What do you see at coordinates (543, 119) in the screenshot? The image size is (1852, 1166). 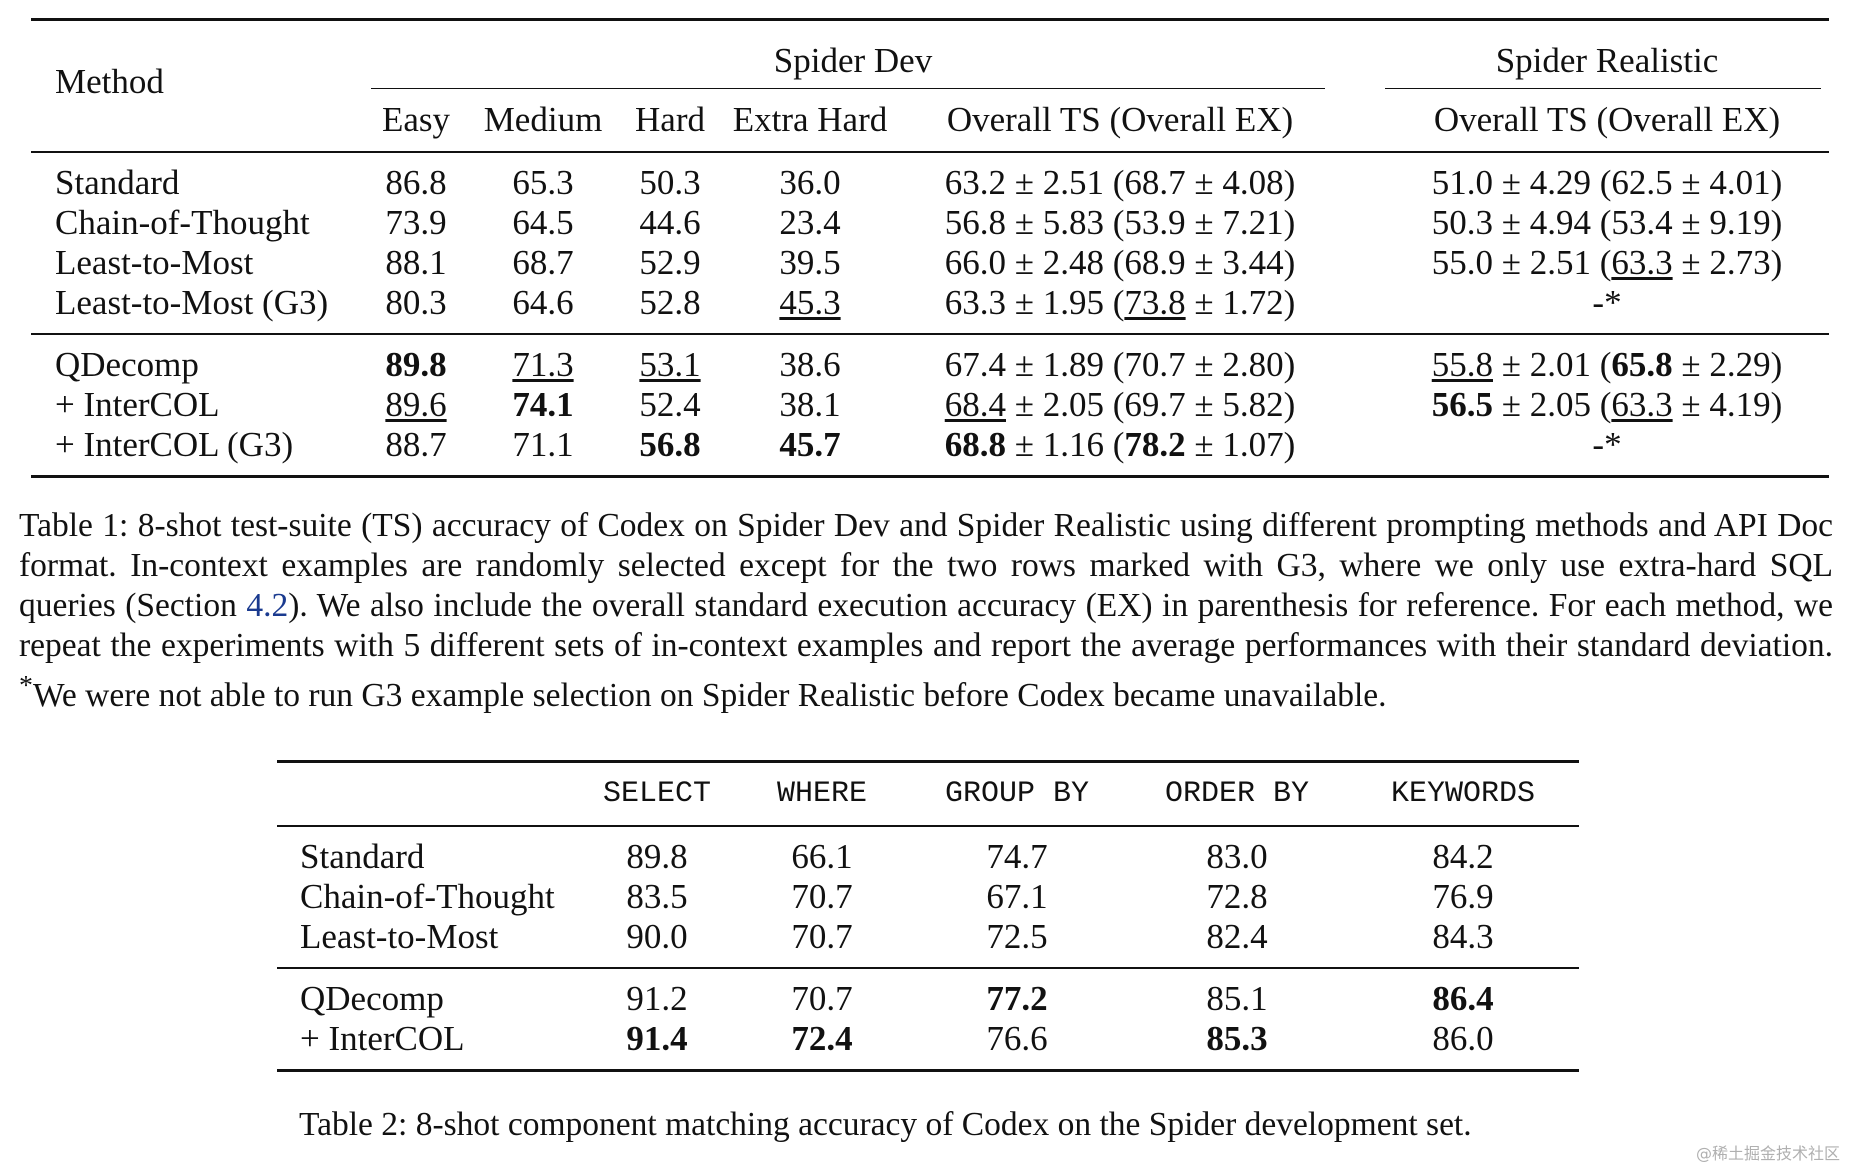 I see `col-medium: Medium` at bounding box center [543, 119].